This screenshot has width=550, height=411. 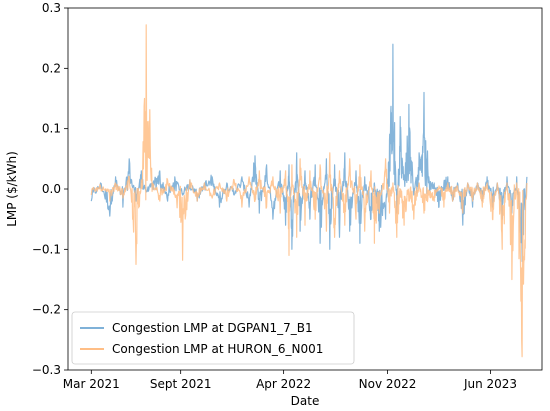 I want to click on y-tick-label: −0.2, so click(x=46, y=310).